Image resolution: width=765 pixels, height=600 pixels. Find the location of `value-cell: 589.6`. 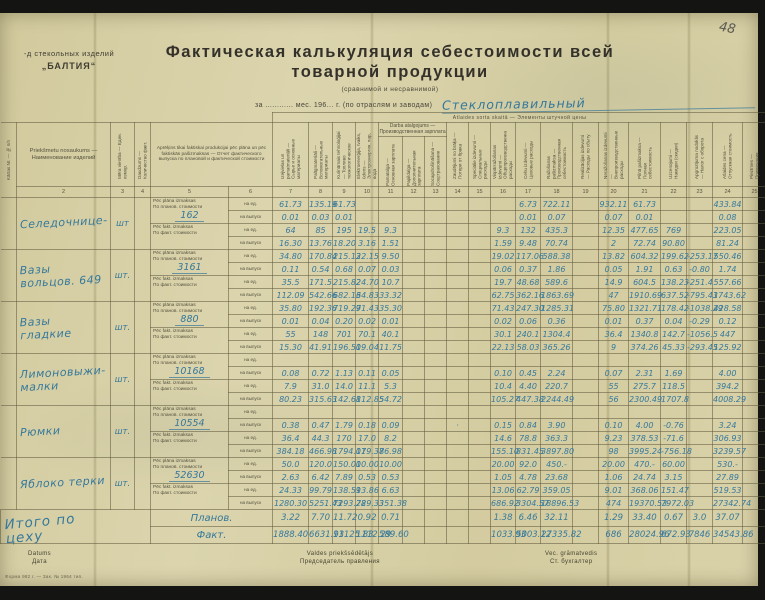

value-cell: 589.6 is located at coordinates (557, 282).